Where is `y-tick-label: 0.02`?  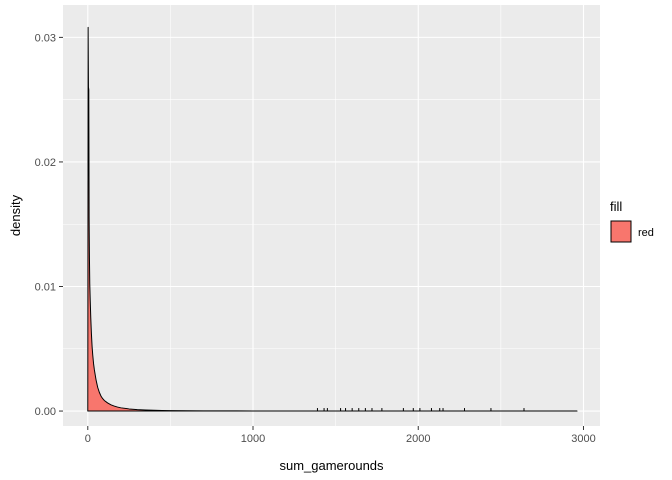 y-tick-label: 0.02 is located at coordinates (45, 163).